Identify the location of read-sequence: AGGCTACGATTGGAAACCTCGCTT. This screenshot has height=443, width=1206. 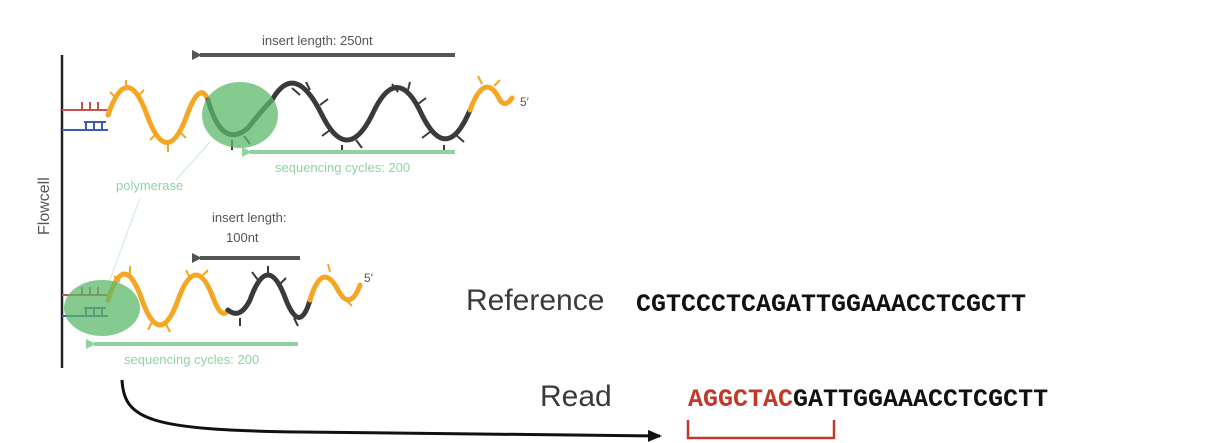
(868, 399).